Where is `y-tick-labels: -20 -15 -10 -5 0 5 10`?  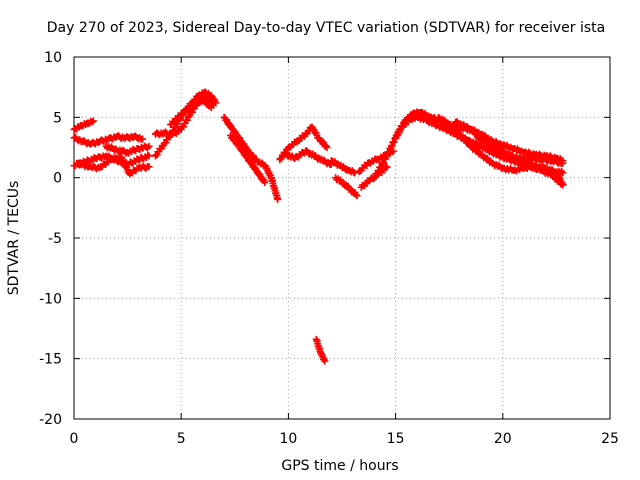
y-tick-labels: -20 -15 -10 -5 0 5 10 is located at coordinates (50, 239).